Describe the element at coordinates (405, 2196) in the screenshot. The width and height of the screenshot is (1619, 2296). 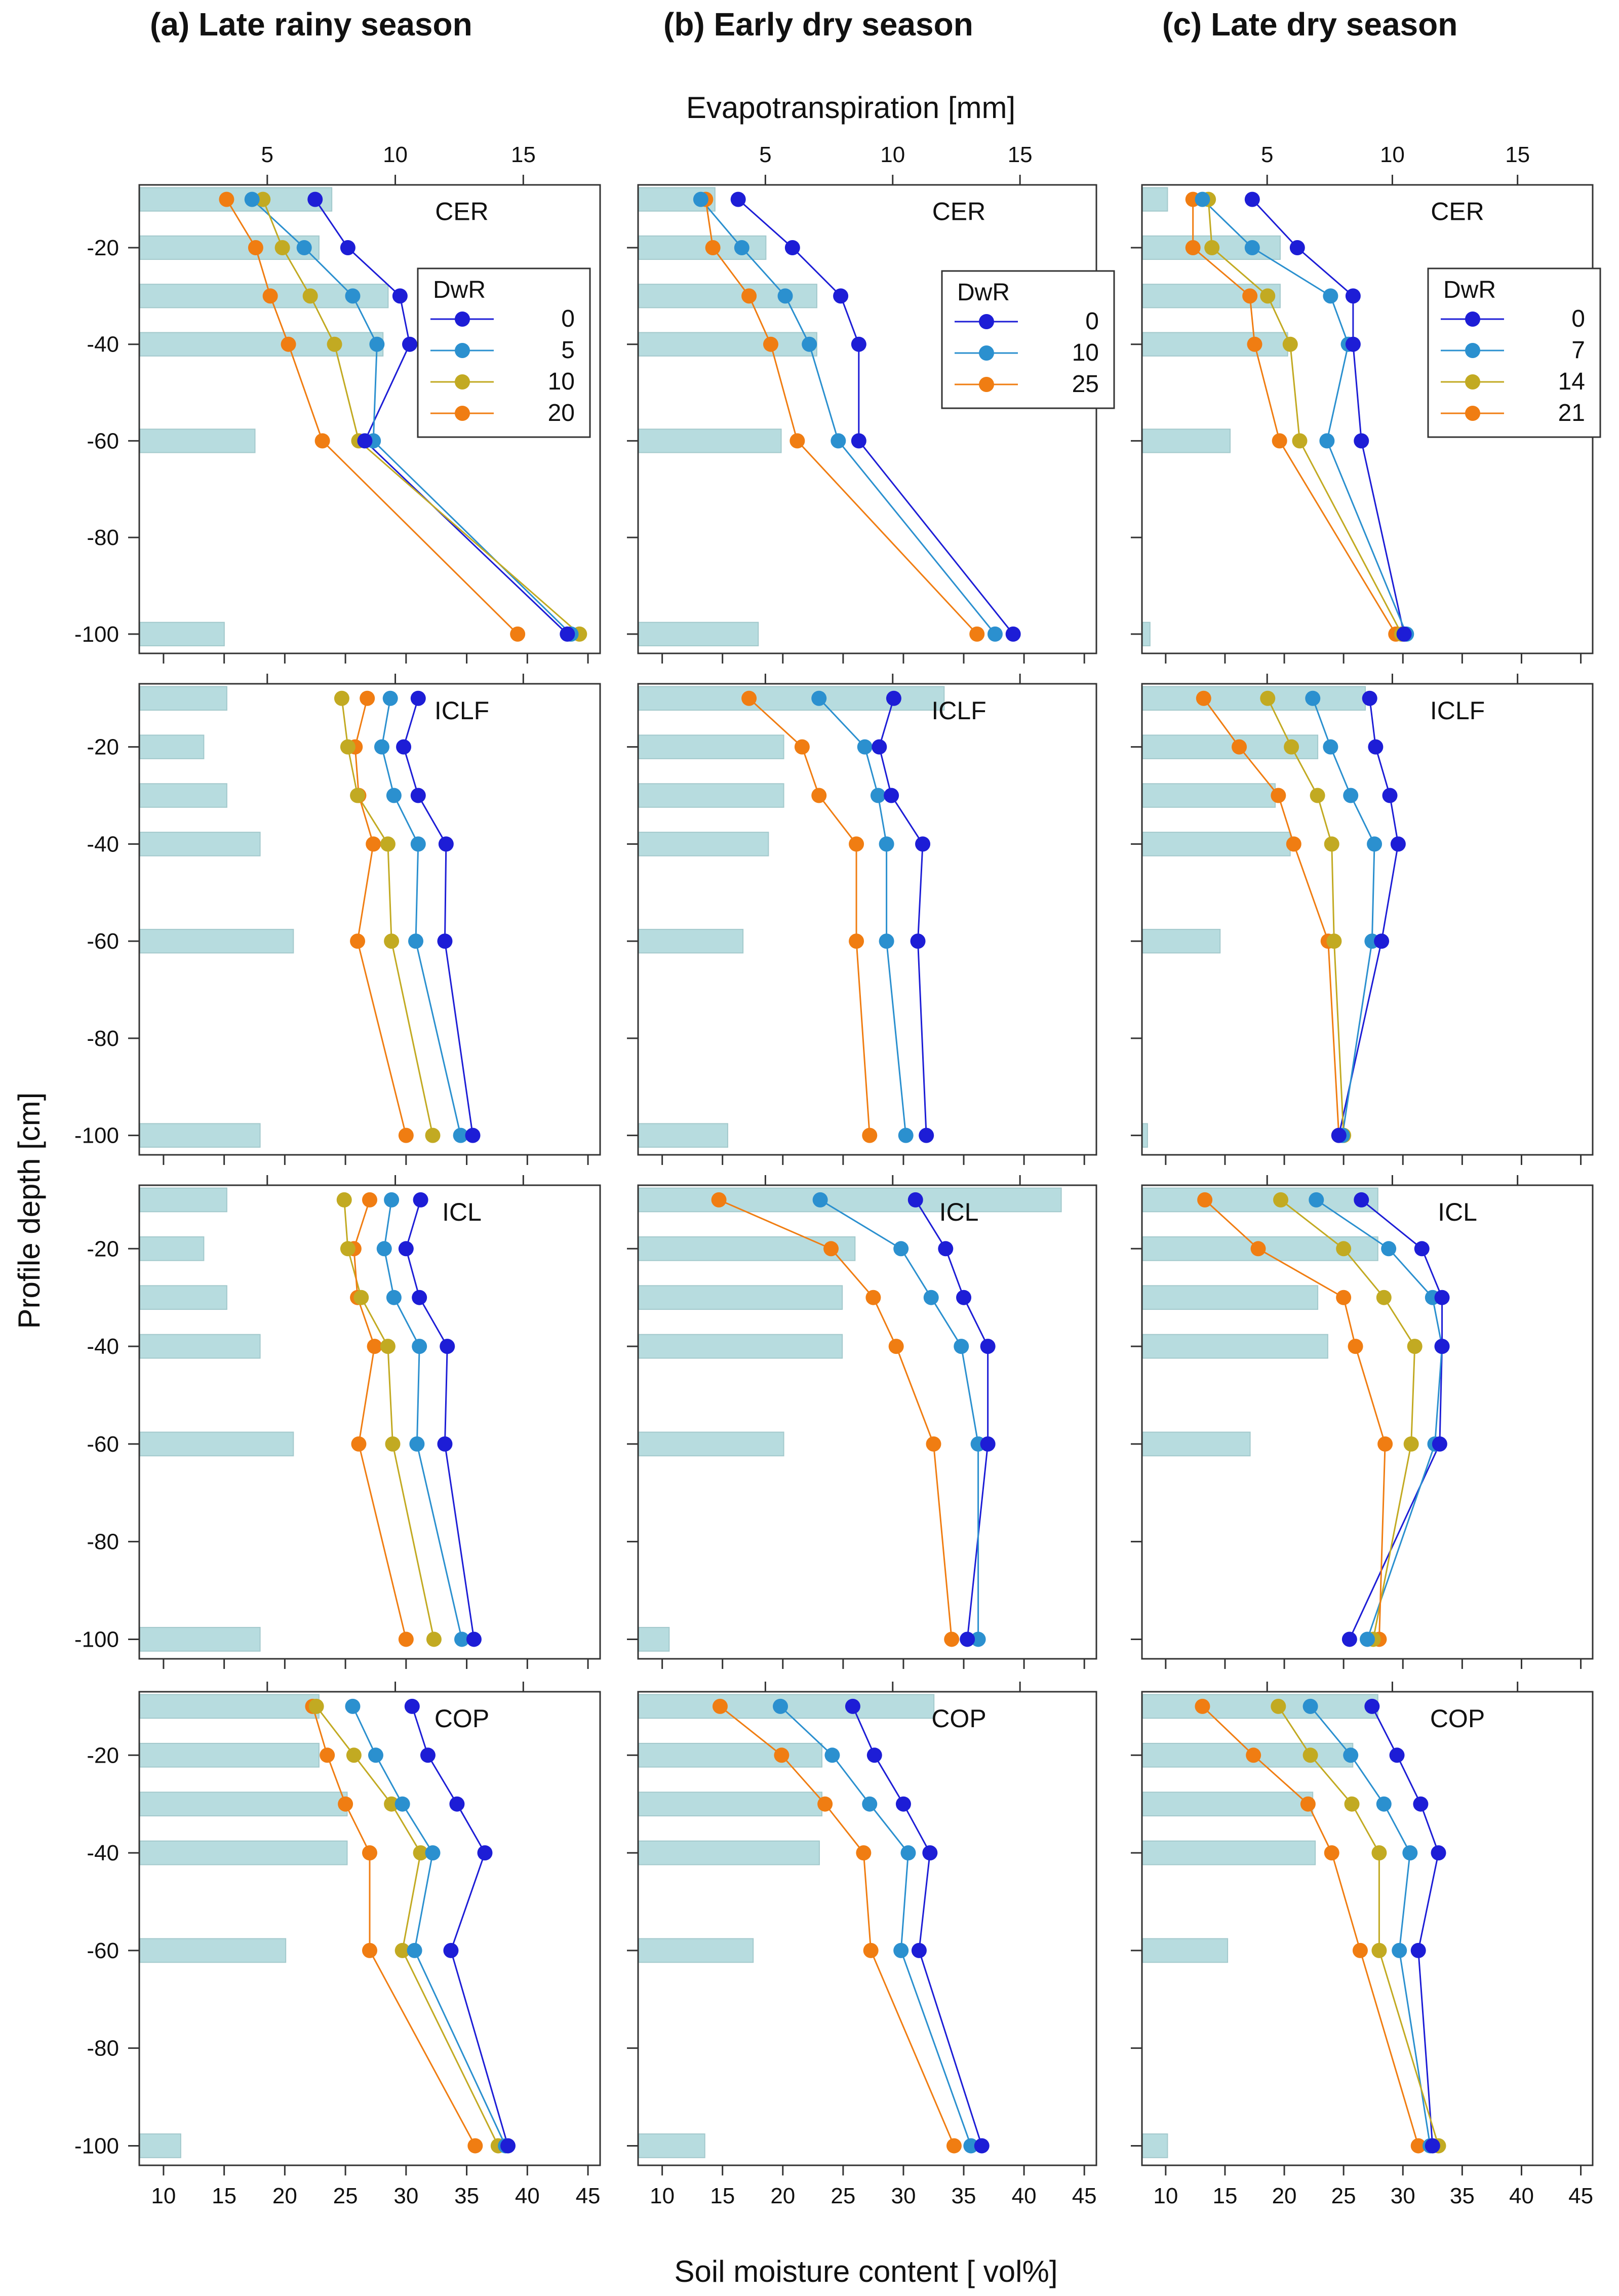
I see `sm-tick-label: 30` at that location.